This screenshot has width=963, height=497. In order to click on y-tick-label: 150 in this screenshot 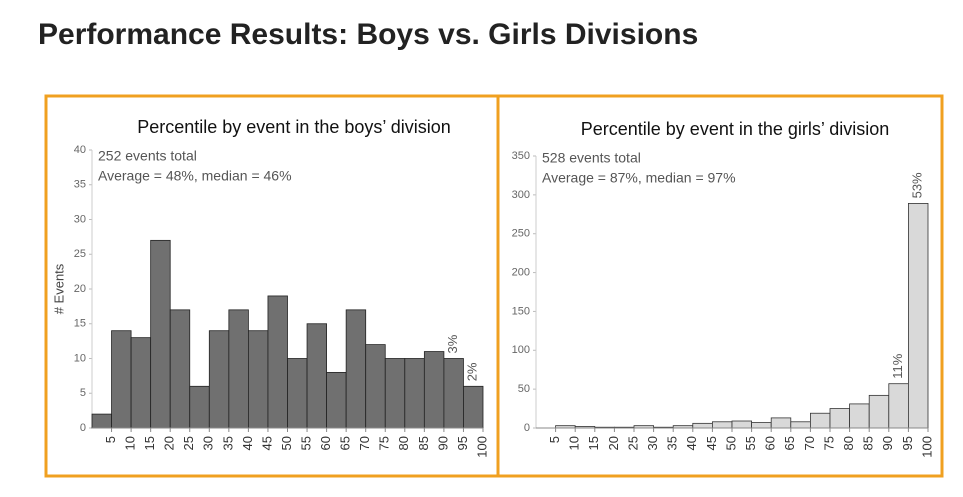, I will do `click(521, 311)`.